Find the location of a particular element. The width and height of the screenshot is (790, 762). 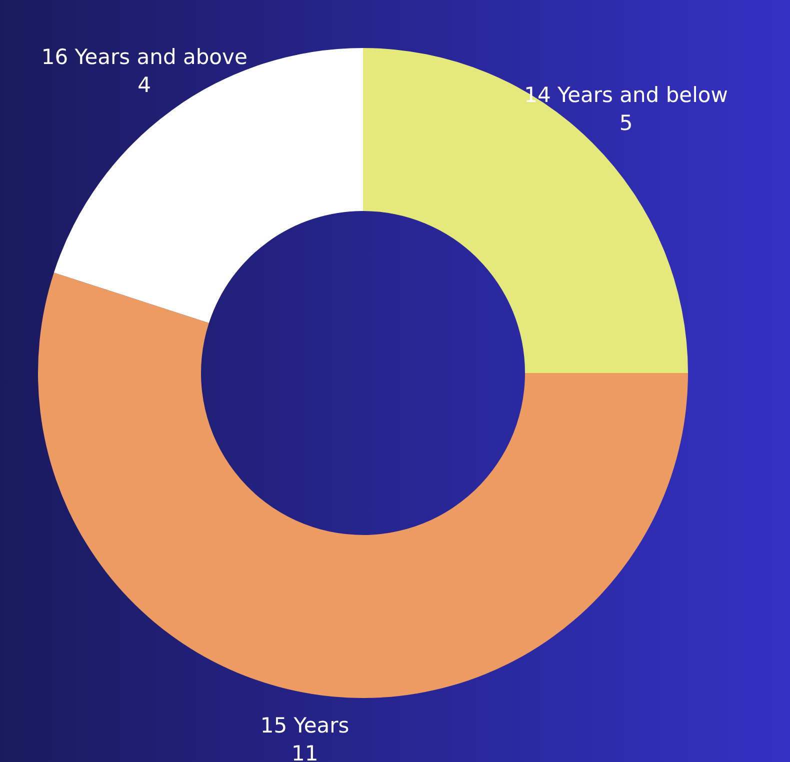

data-label: 11 is located at coordinates (304, 751).